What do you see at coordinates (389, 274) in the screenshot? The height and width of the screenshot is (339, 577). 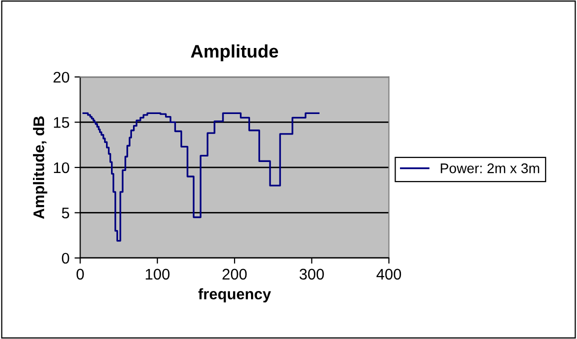 I see `x-tick-label: 400` at bounding box center [389, 274].